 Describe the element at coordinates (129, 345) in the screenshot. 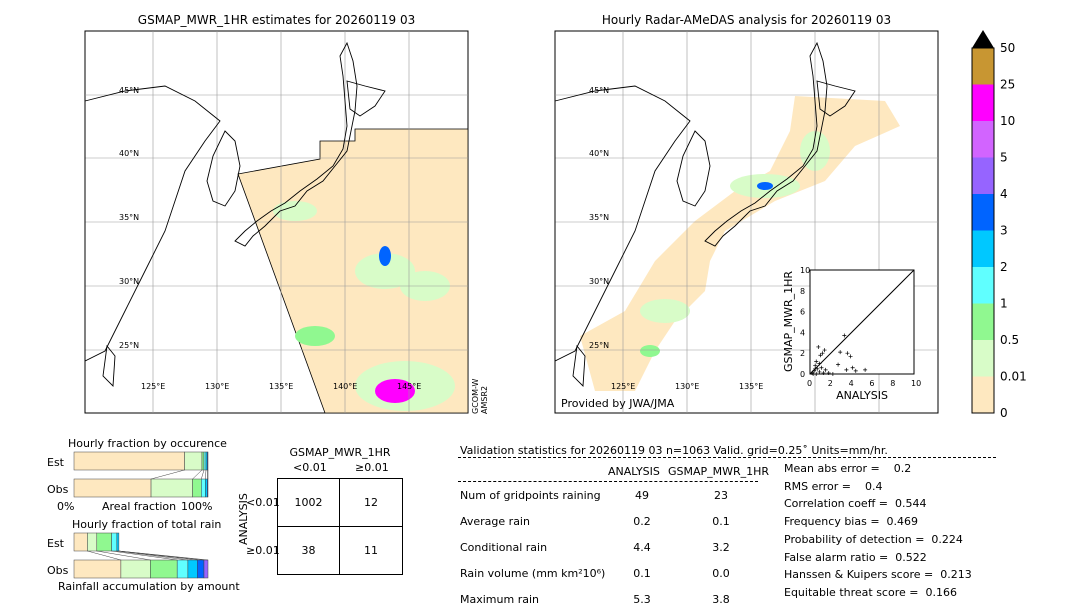

I see `lat-label: 25°N` at that location.